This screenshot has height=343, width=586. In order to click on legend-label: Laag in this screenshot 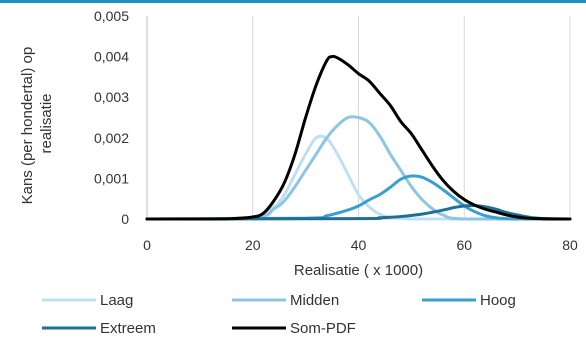, I will do `click(116, 300)`.